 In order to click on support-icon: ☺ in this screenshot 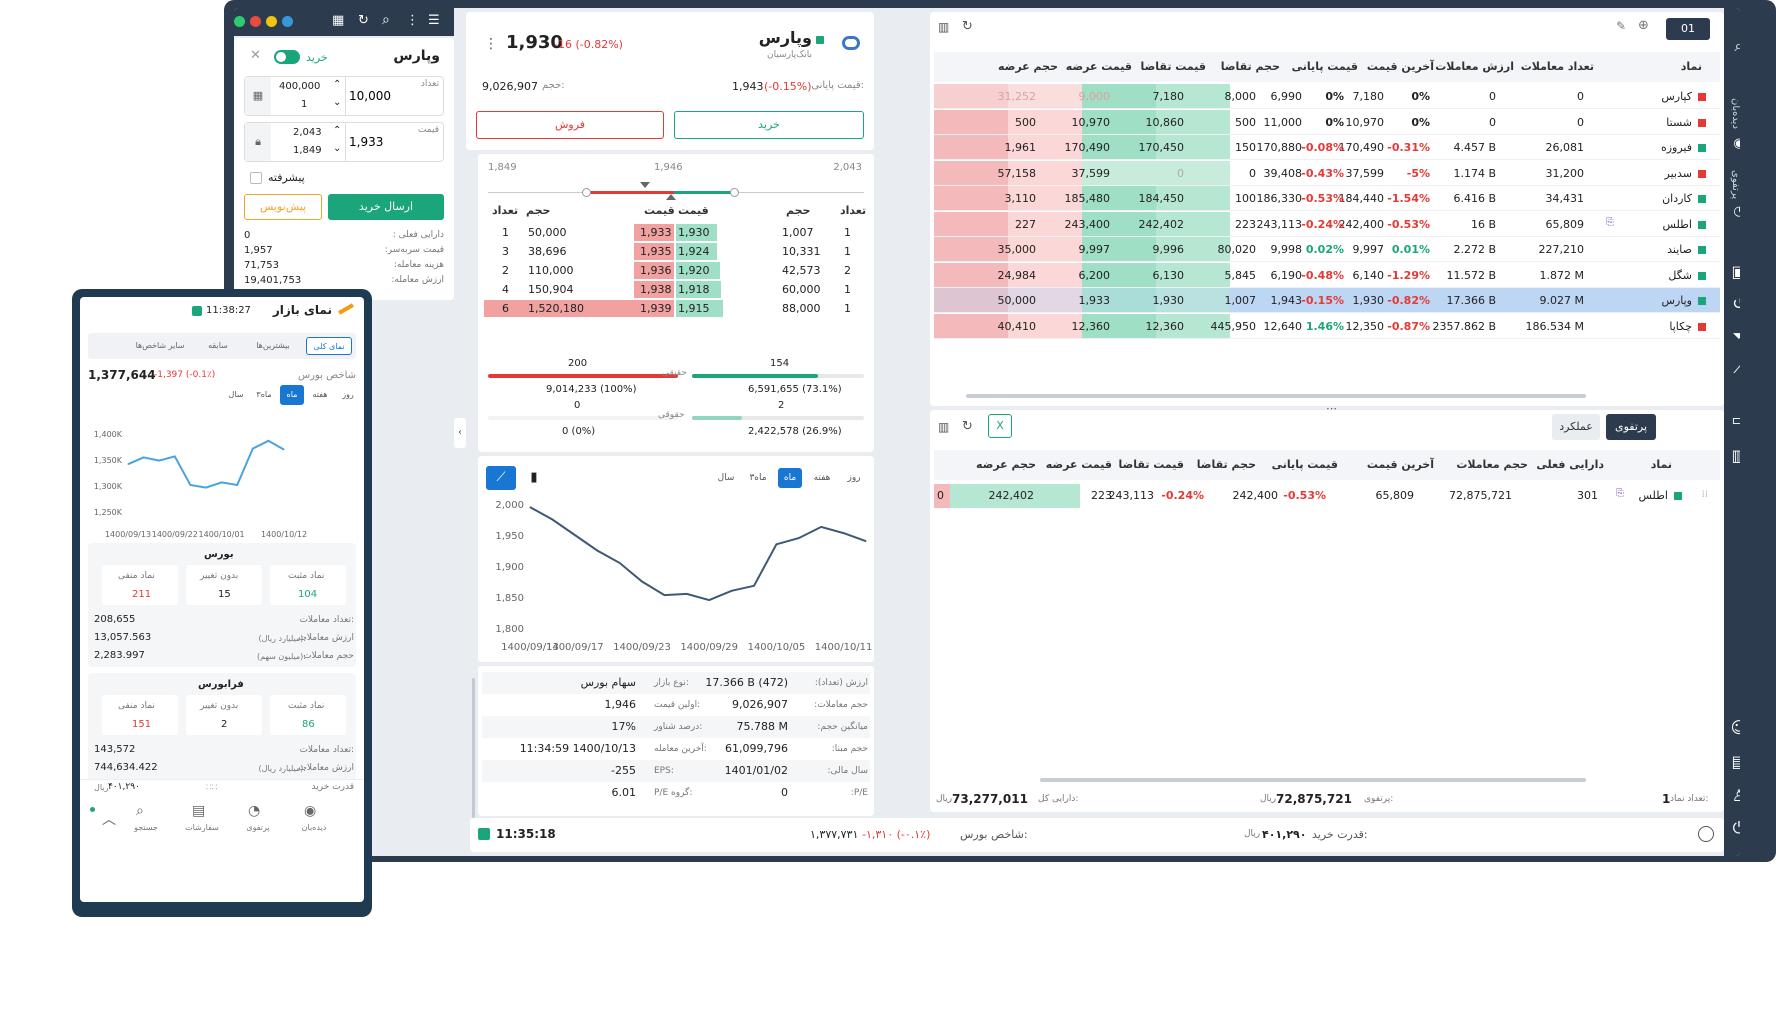, I will do `click(1735, 727)`.